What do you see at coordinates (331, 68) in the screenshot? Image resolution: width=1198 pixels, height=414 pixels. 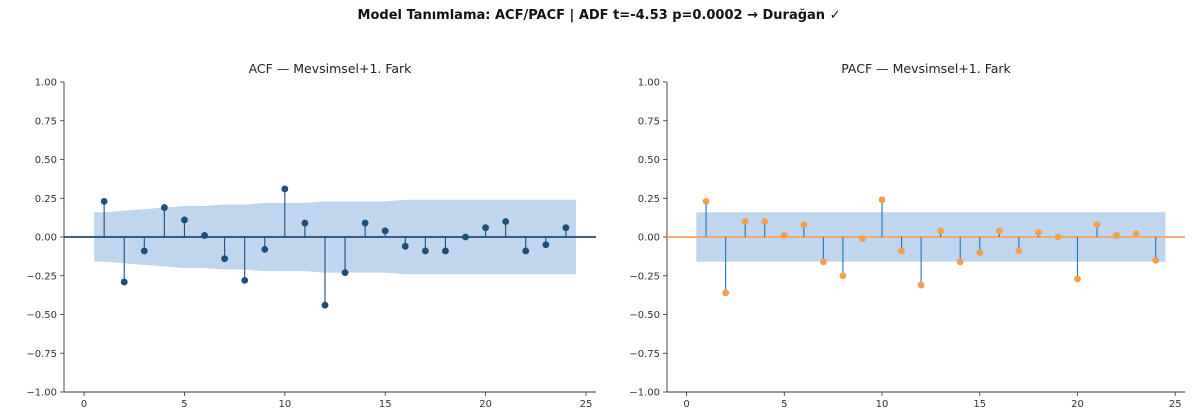 I see `panel-title: ACF — Mevsimsel+1. Fark` at bounding box center [331, 68].